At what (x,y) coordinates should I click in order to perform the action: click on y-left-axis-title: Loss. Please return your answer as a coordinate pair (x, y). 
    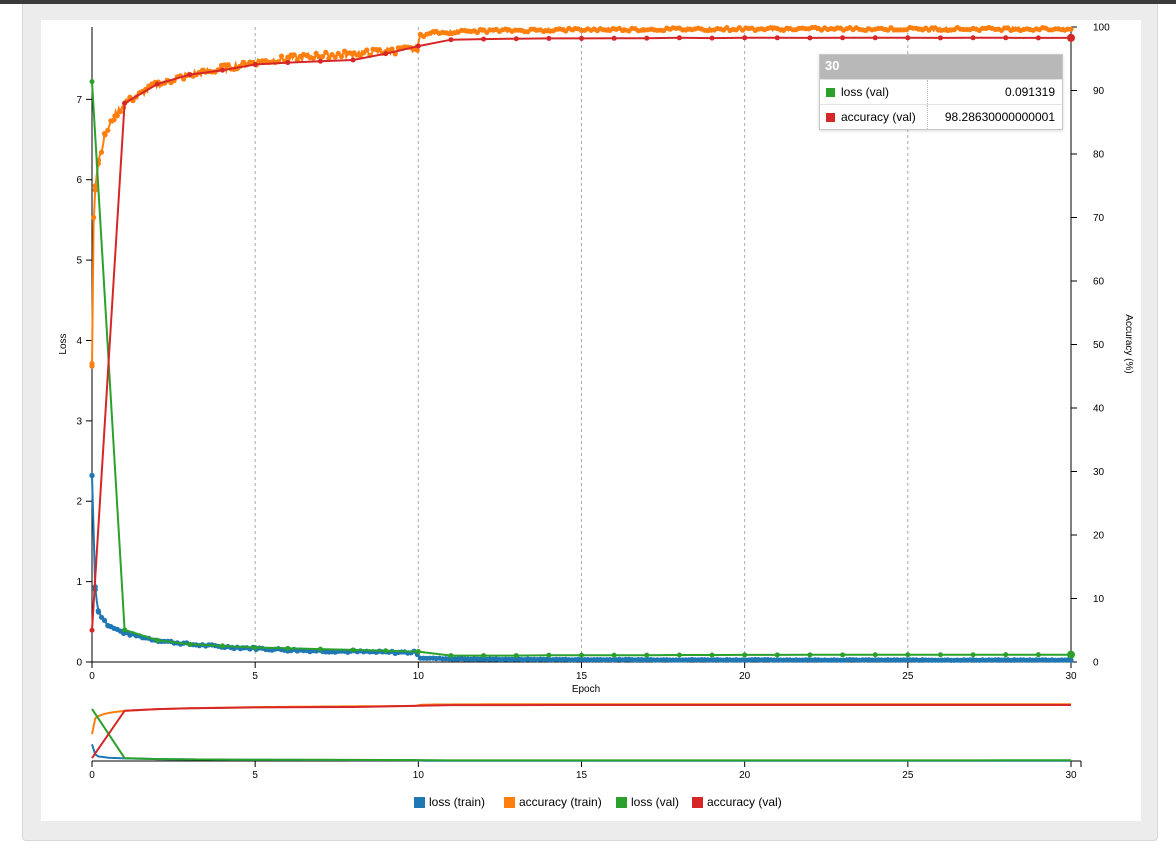
    Looking at the image, I should click on (63, 343).